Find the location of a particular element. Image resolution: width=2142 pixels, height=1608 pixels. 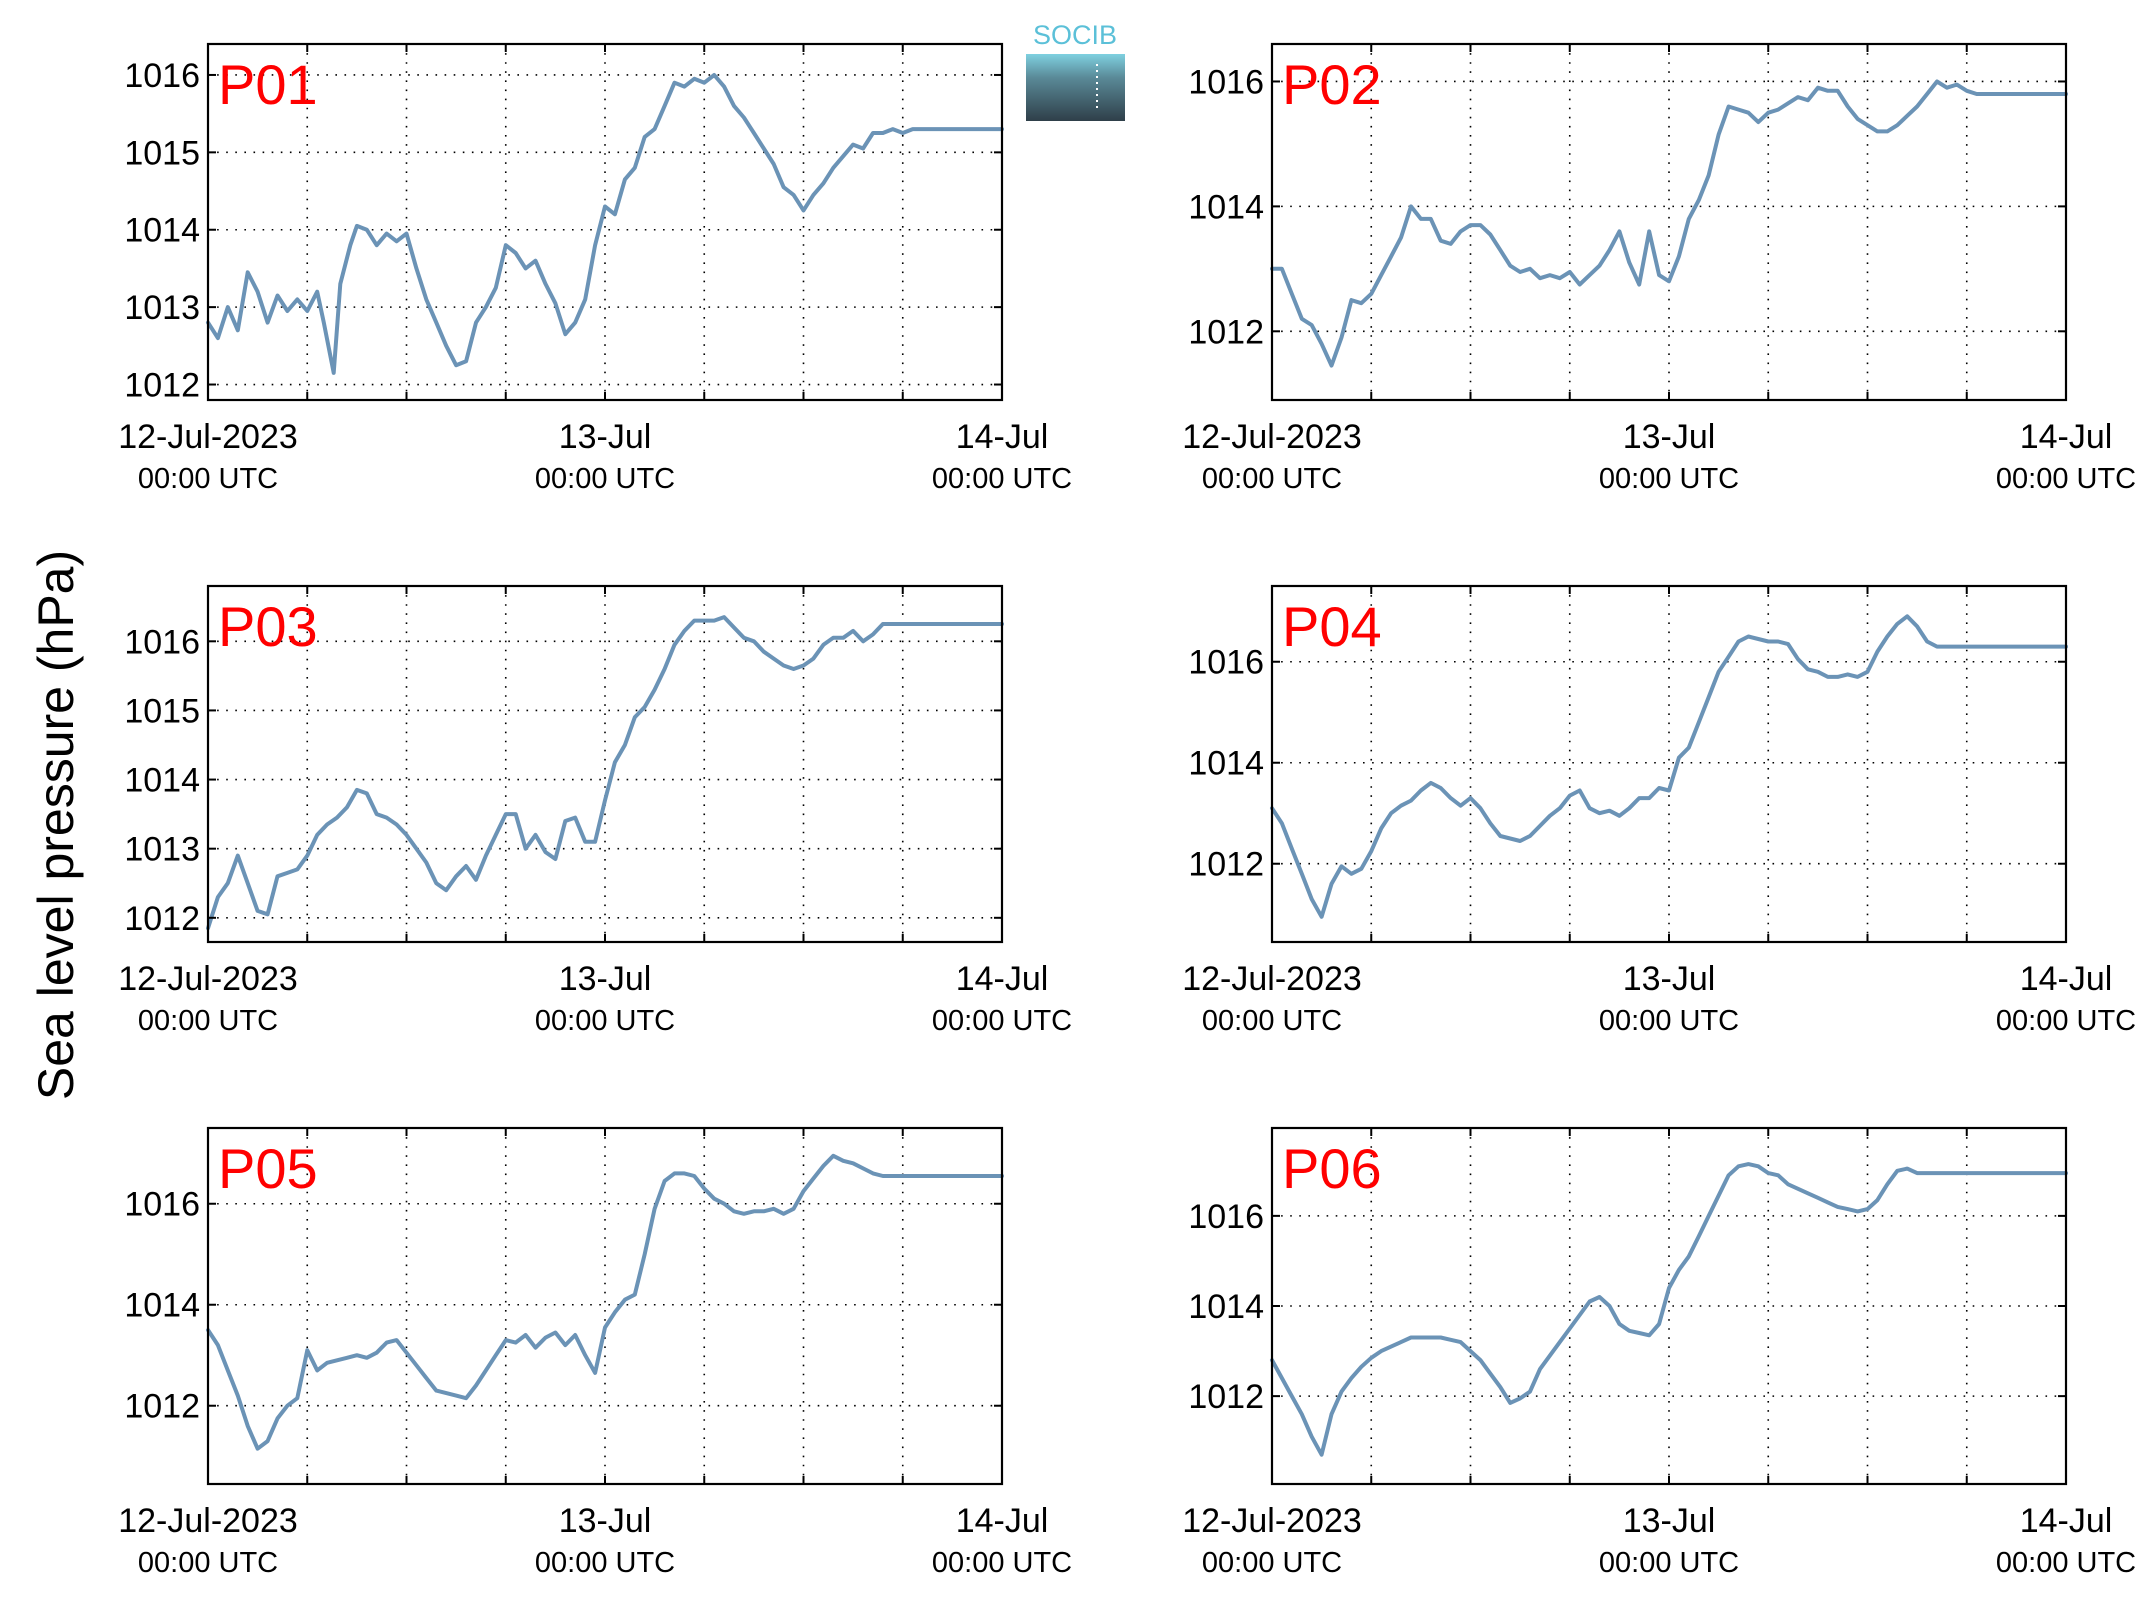

y-axis-label: Sea level pressure (hPa) is located at coordinates (56, 825).